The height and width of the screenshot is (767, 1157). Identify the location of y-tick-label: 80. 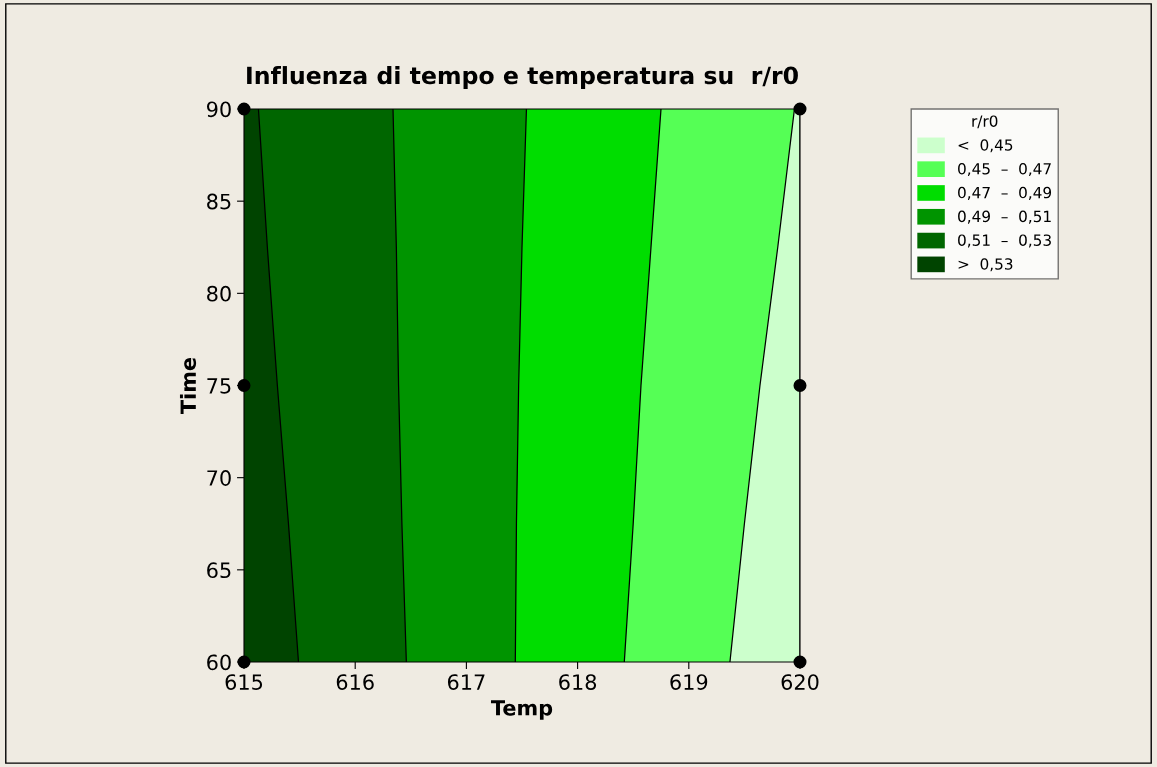
(219, 293).